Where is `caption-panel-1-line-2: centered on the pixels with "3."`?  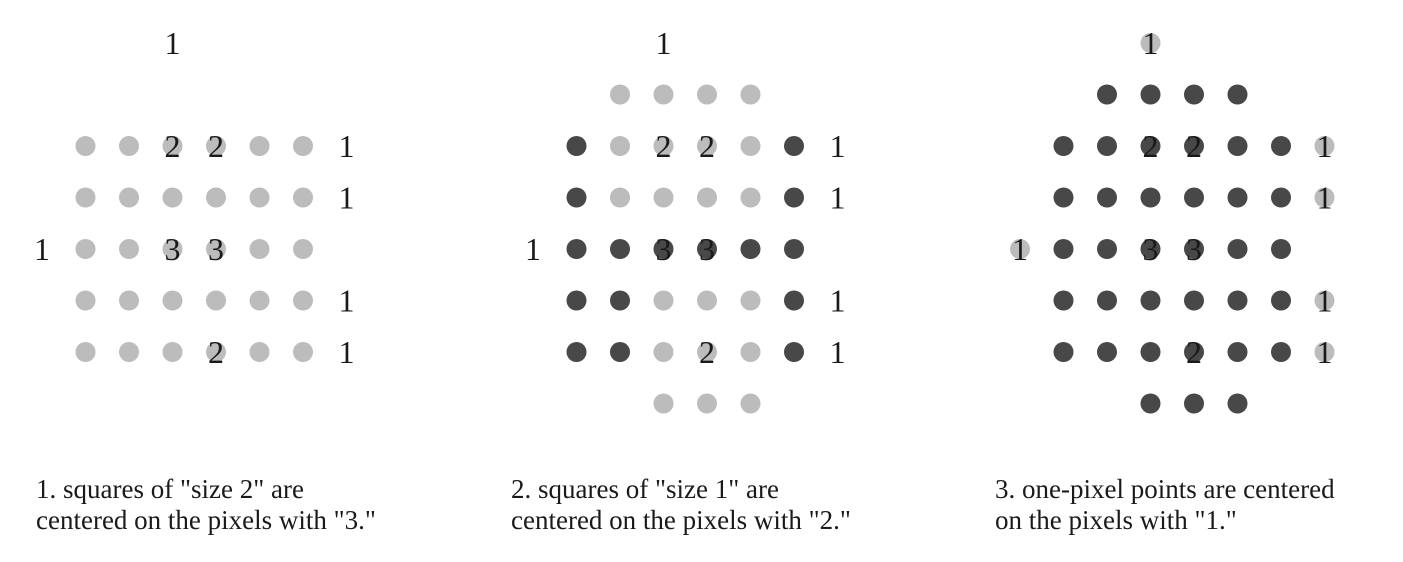
caption-panel-1-line-2: centered on the pixels with "3." is located at coordinates (206, 520).